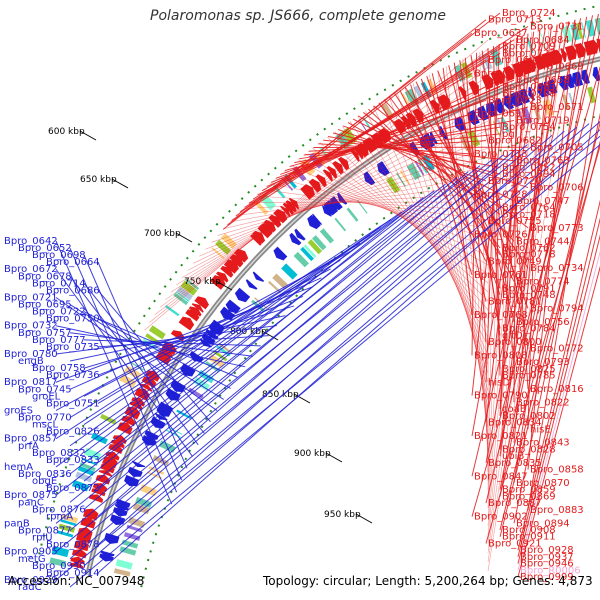  What do you see at coordinates (76, 581) in the screenshot?
I see `accession-text: Accession: NC_007948` at bounding box center [76, 581].